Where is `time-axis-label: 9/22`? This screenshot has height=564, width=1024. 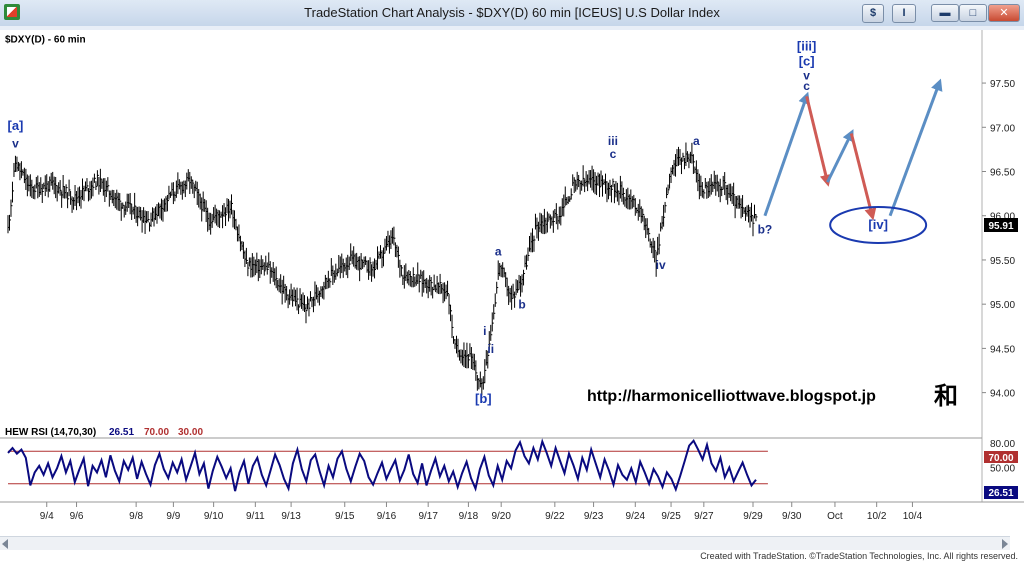 time-axis-label: 9/22 is located at coordinates (555, 516).